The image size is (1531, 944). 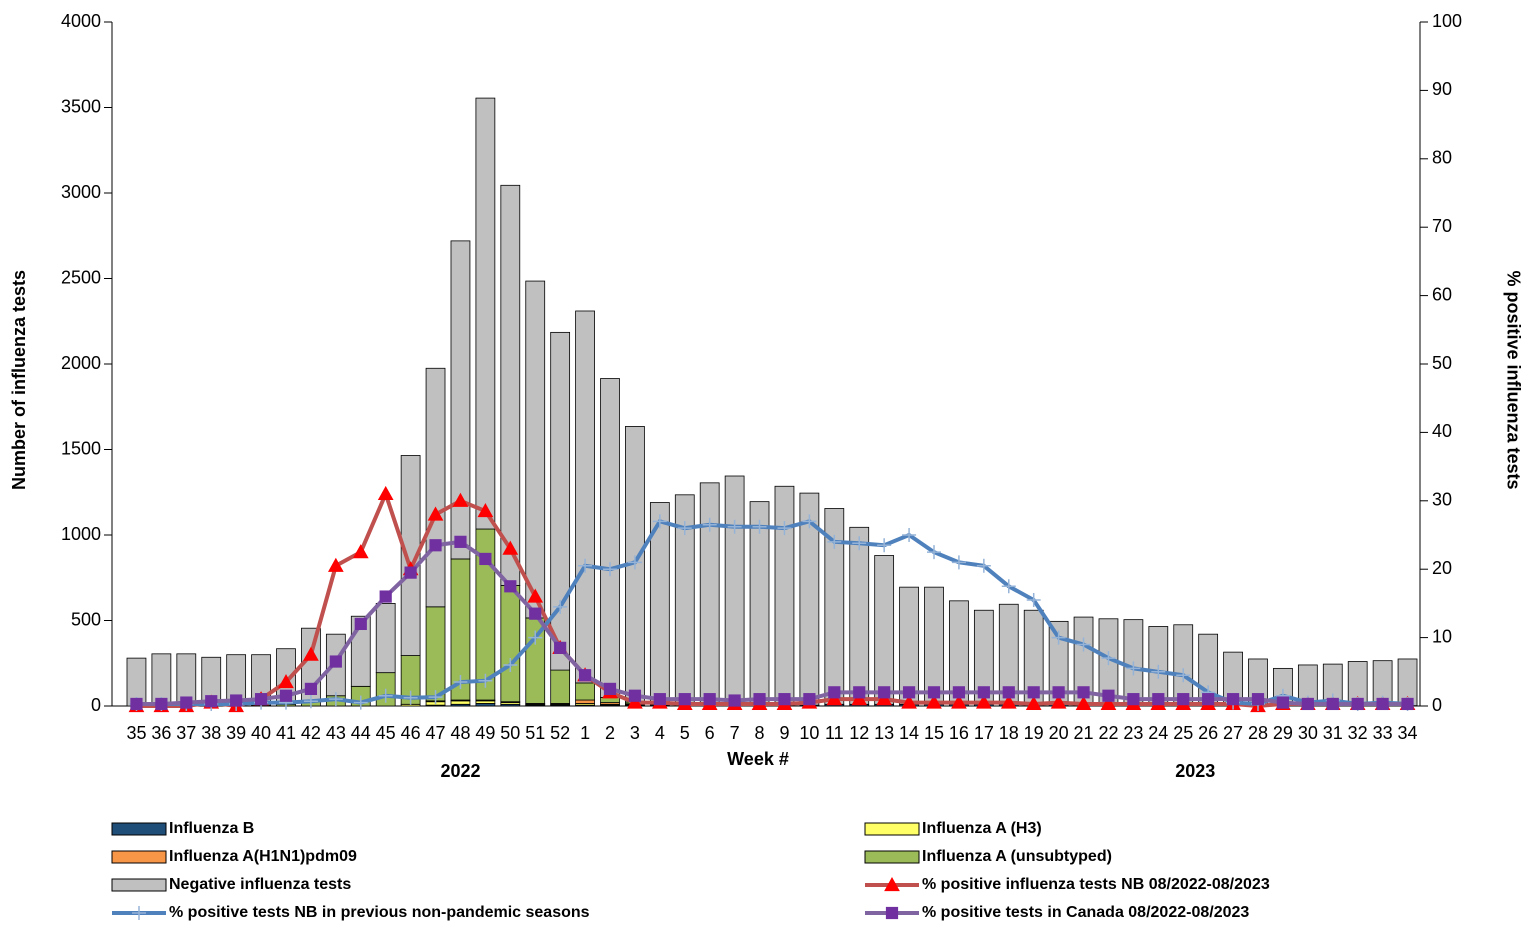 What do you see at coordinates (460, 771) in the screenshot?
I see `year-label: 2022` at bounding box center [460, 771].